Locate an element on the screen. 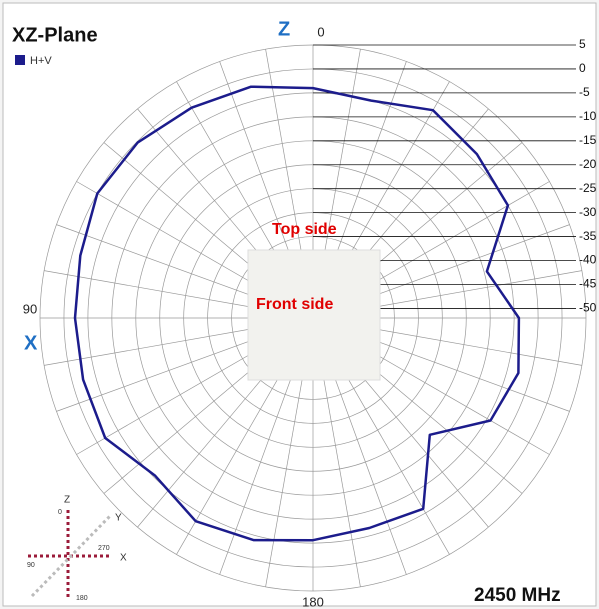 This screenshot has height=609, width=599. annotation: 2450 MHz is located at coordinates (517, 595).